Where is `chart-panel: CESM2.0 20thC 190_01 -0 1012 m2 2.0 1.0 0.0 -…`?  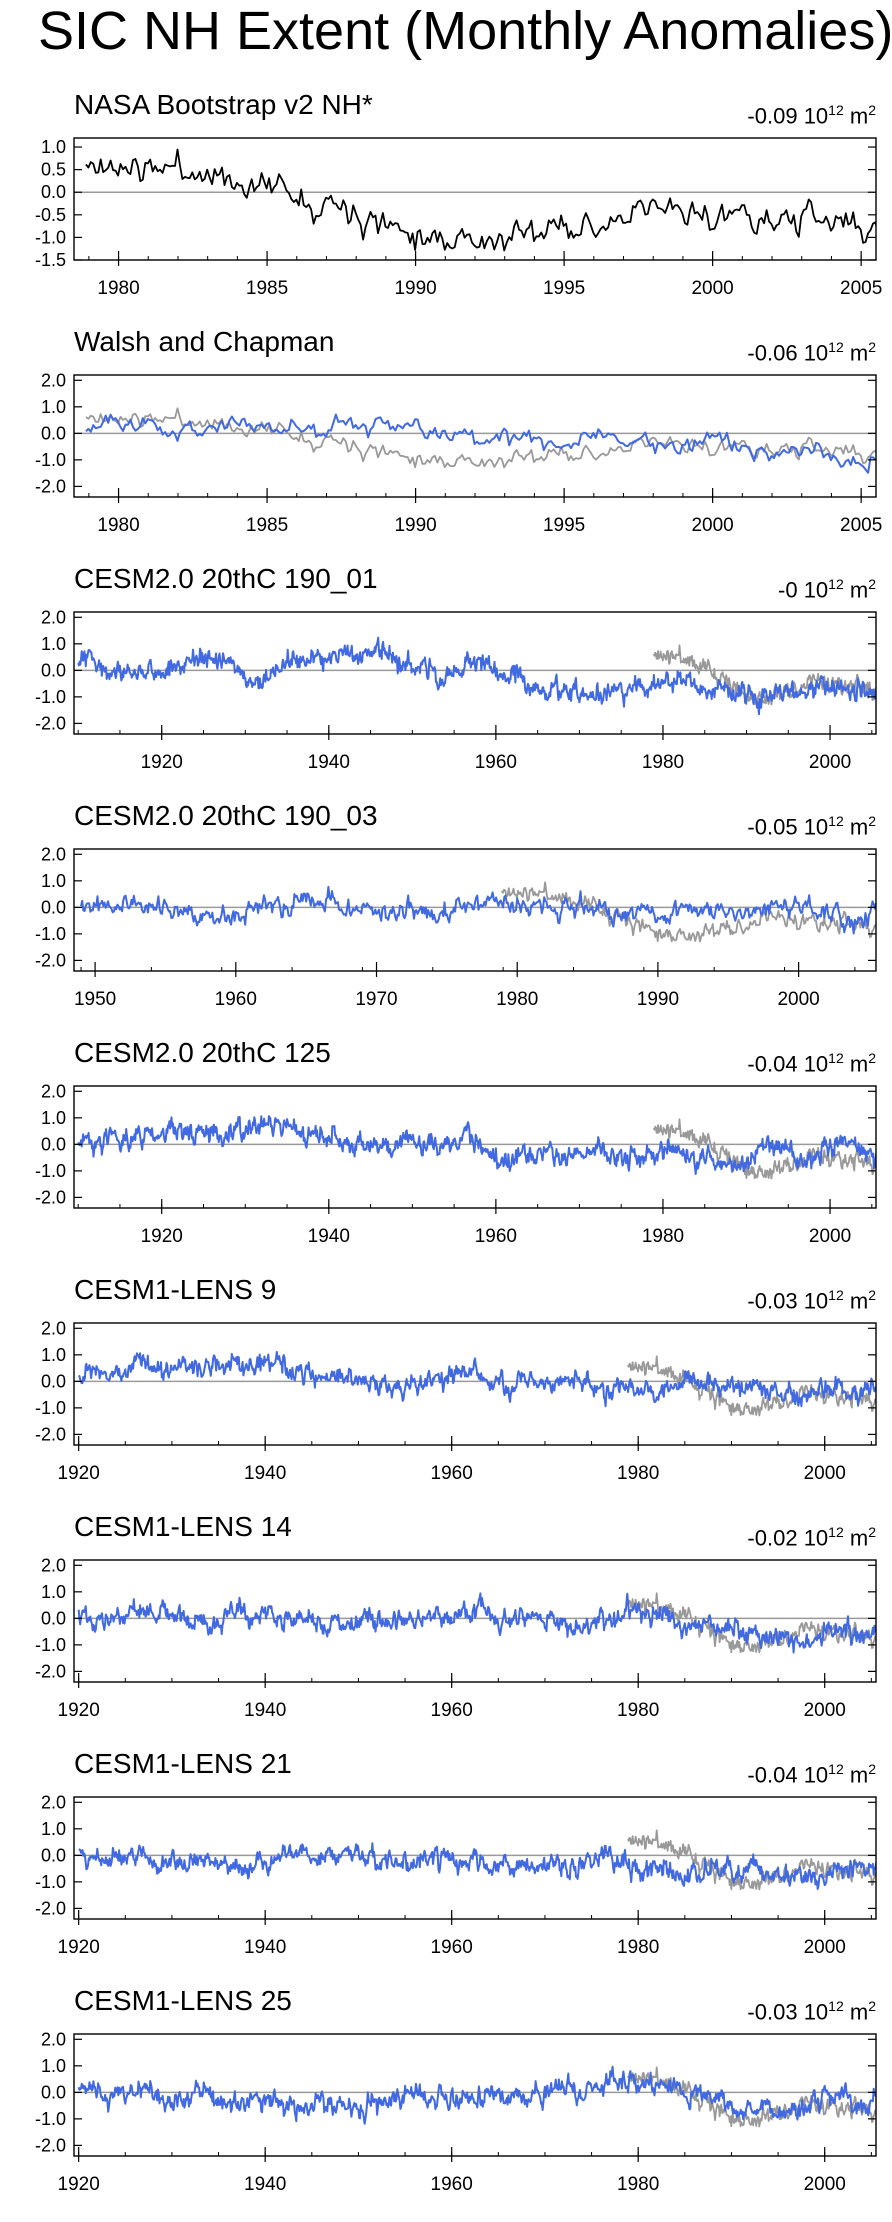
chart-panel: CESM2.0 20thC 190_01 -0 1012 m2 2.0 1.0 0.0 -… is located at coordinates (446, 681).